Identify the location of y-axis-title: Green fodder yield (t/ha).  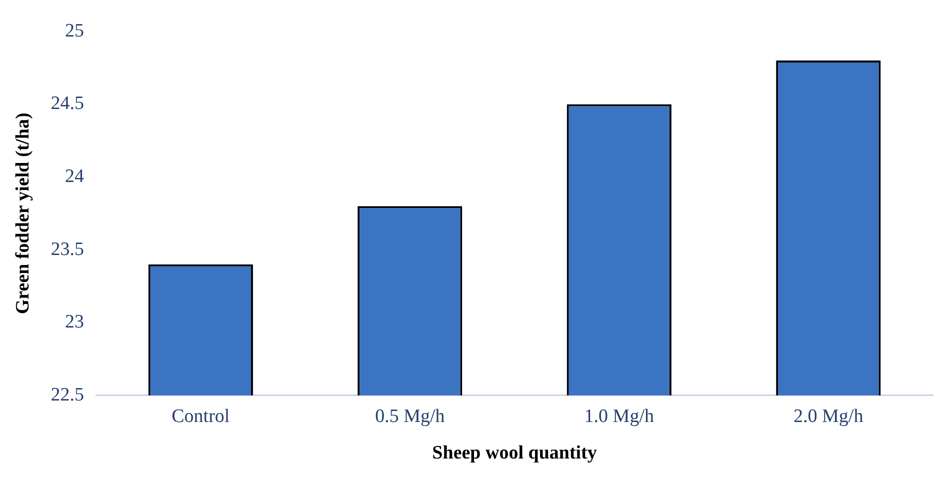
(23, 213).